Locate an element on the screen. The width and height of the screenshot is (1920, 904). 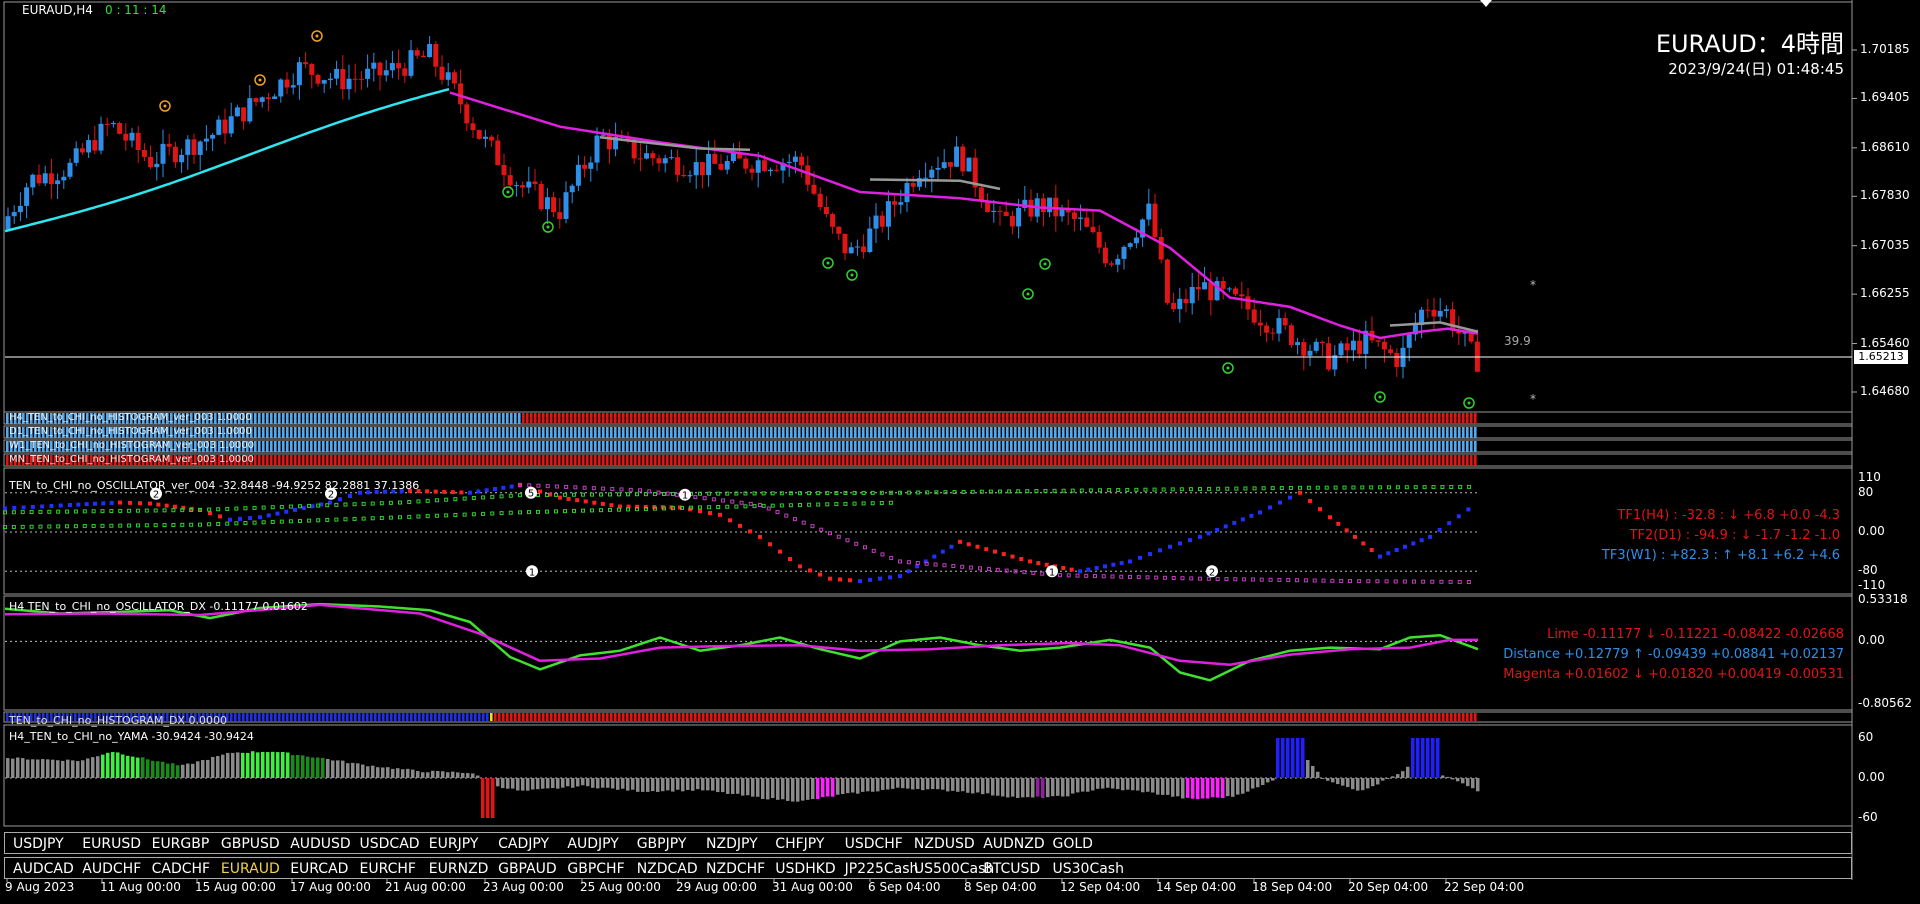
symbol-button-gbpaud: GBPAUD is located at coordinates (527, 869).